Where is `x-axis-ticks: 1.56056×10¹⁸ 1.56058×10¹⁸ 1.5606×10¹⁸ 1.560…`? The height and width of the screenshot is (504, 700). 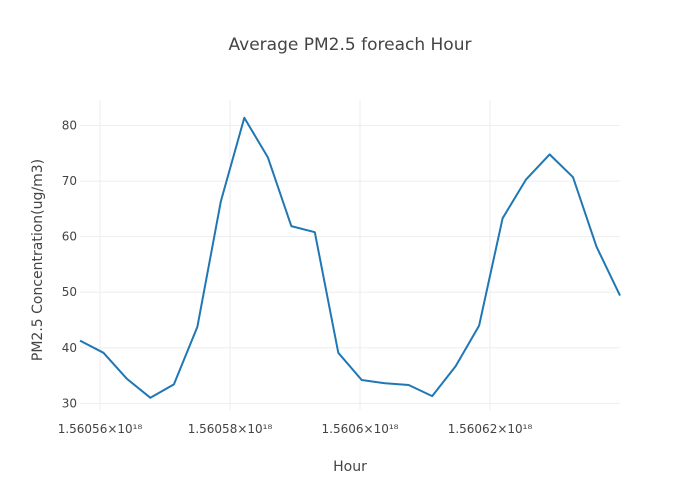 x-axis-ticks: 1.56056×10¹⁸ 1.56058×10¹⁸ 1.5606×10¹⁸ 1.560… is located at coordinates (295, 429).